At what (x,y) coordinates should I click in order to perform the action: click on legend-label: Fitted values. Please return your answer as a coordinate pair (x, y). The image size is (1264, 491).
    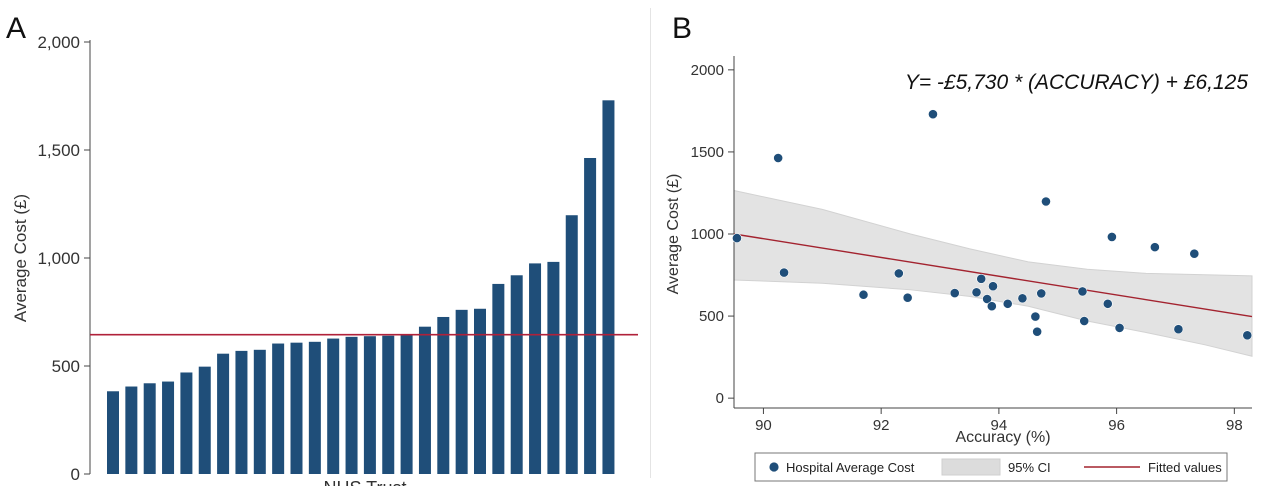
    Looking at the image, I should click on (1185, 467).